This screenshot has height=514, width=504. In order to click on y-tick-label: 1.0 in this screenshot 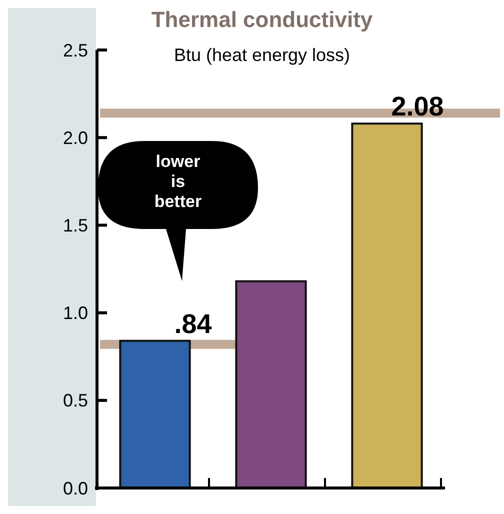, I will do `click(75, 313)`.